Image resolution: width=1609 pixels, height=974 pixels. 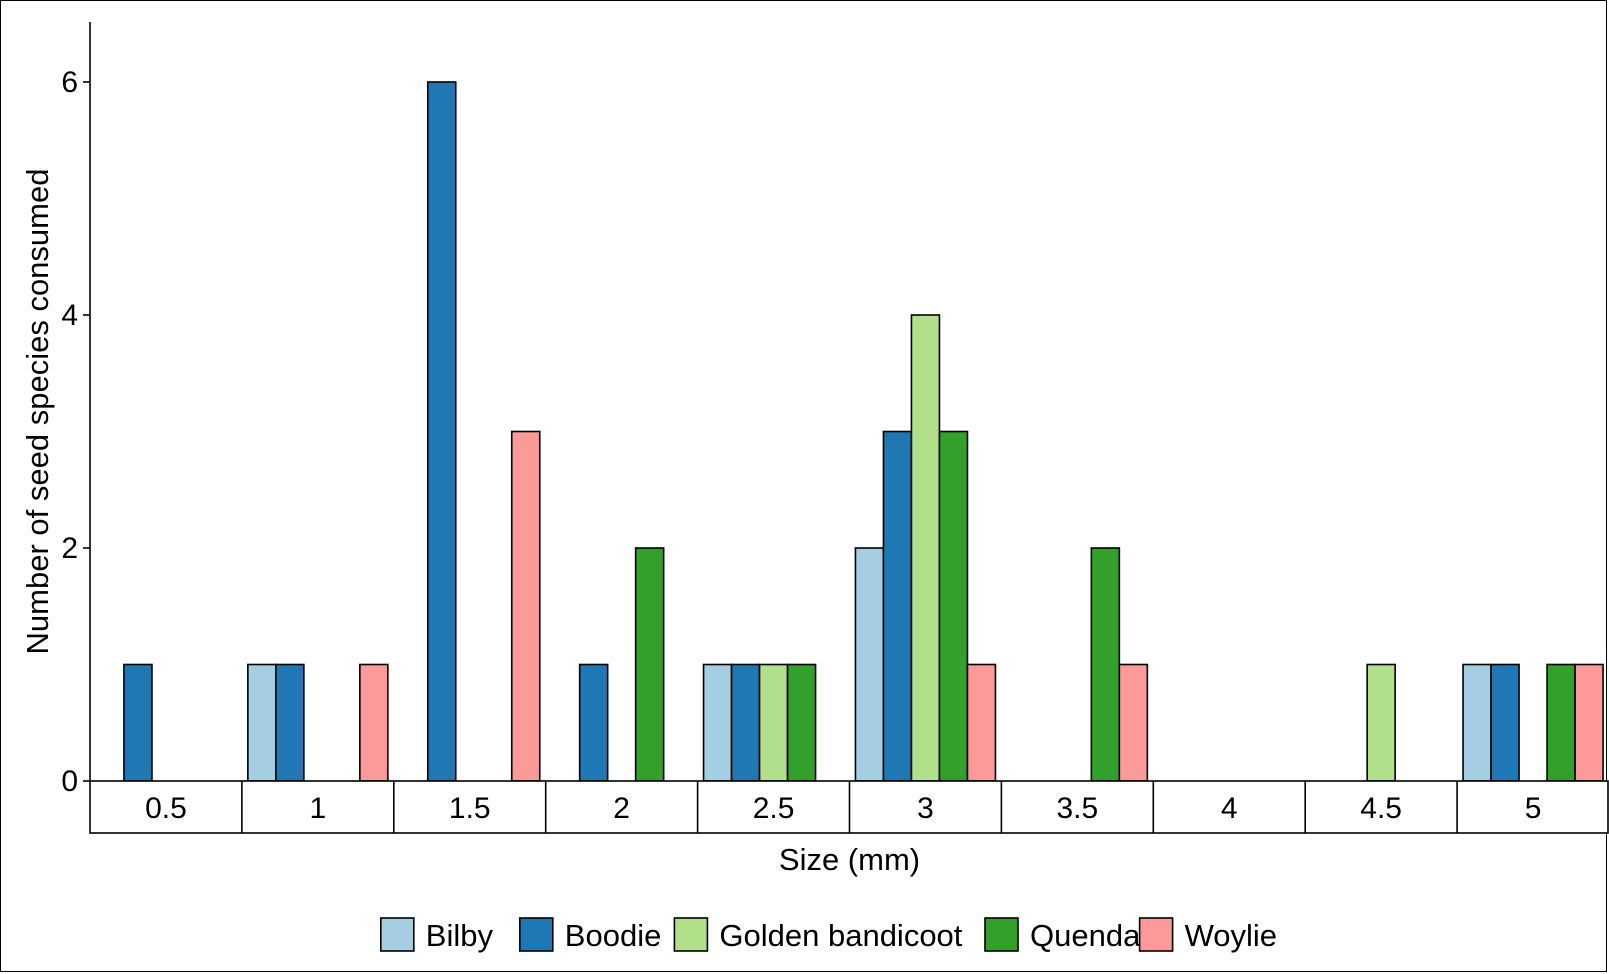 What do you see at coordinates (691, 934) in the screenshot?
I see `legend-swatch-golden-bandicoot` at bounding box center [691, 934].